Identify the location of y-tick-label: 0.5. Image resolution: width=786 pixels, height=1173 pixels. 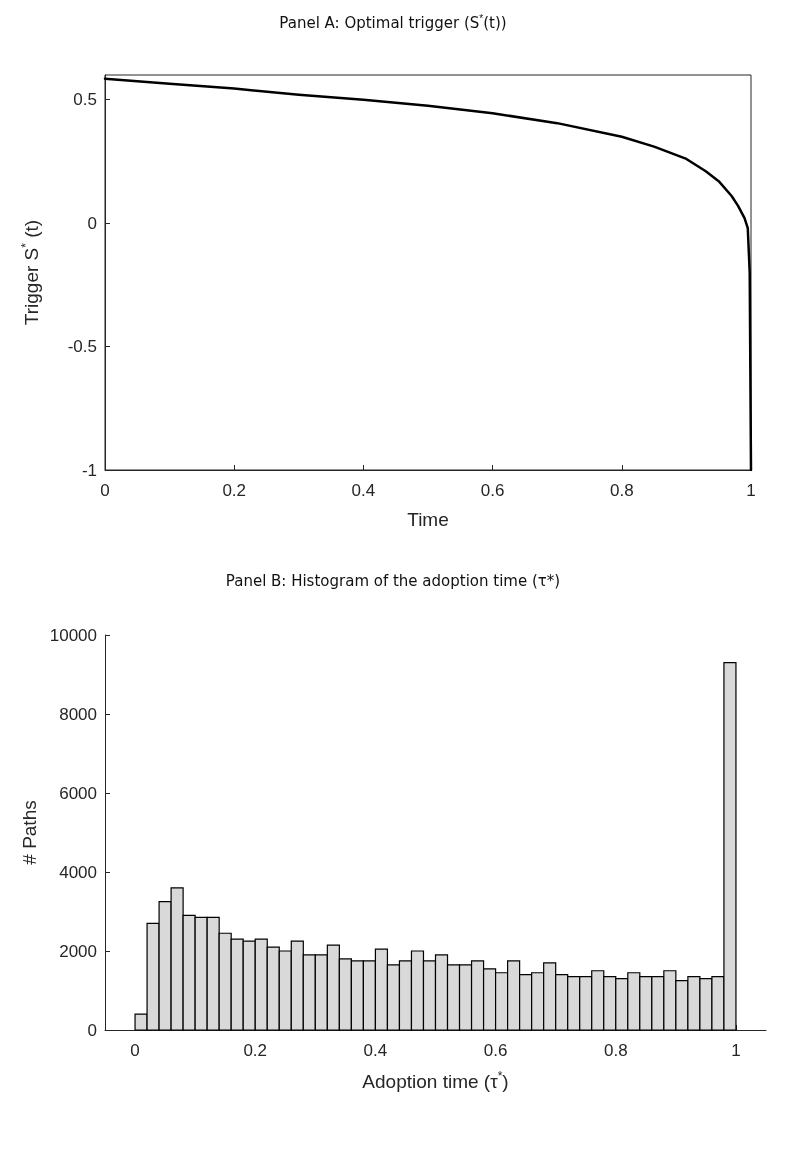
(85, 100).